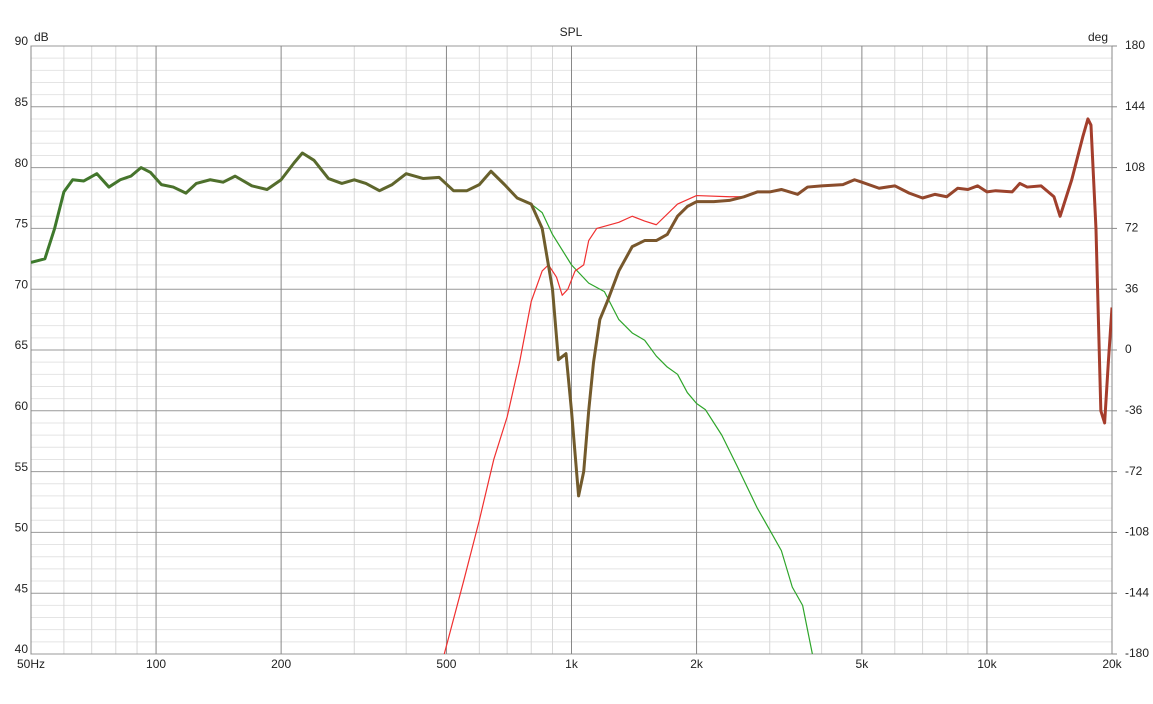 Image resolution: width=1153 pixels, height=704 pixels. I want to click on y2-tick-label: 108, so click(1135, 167).